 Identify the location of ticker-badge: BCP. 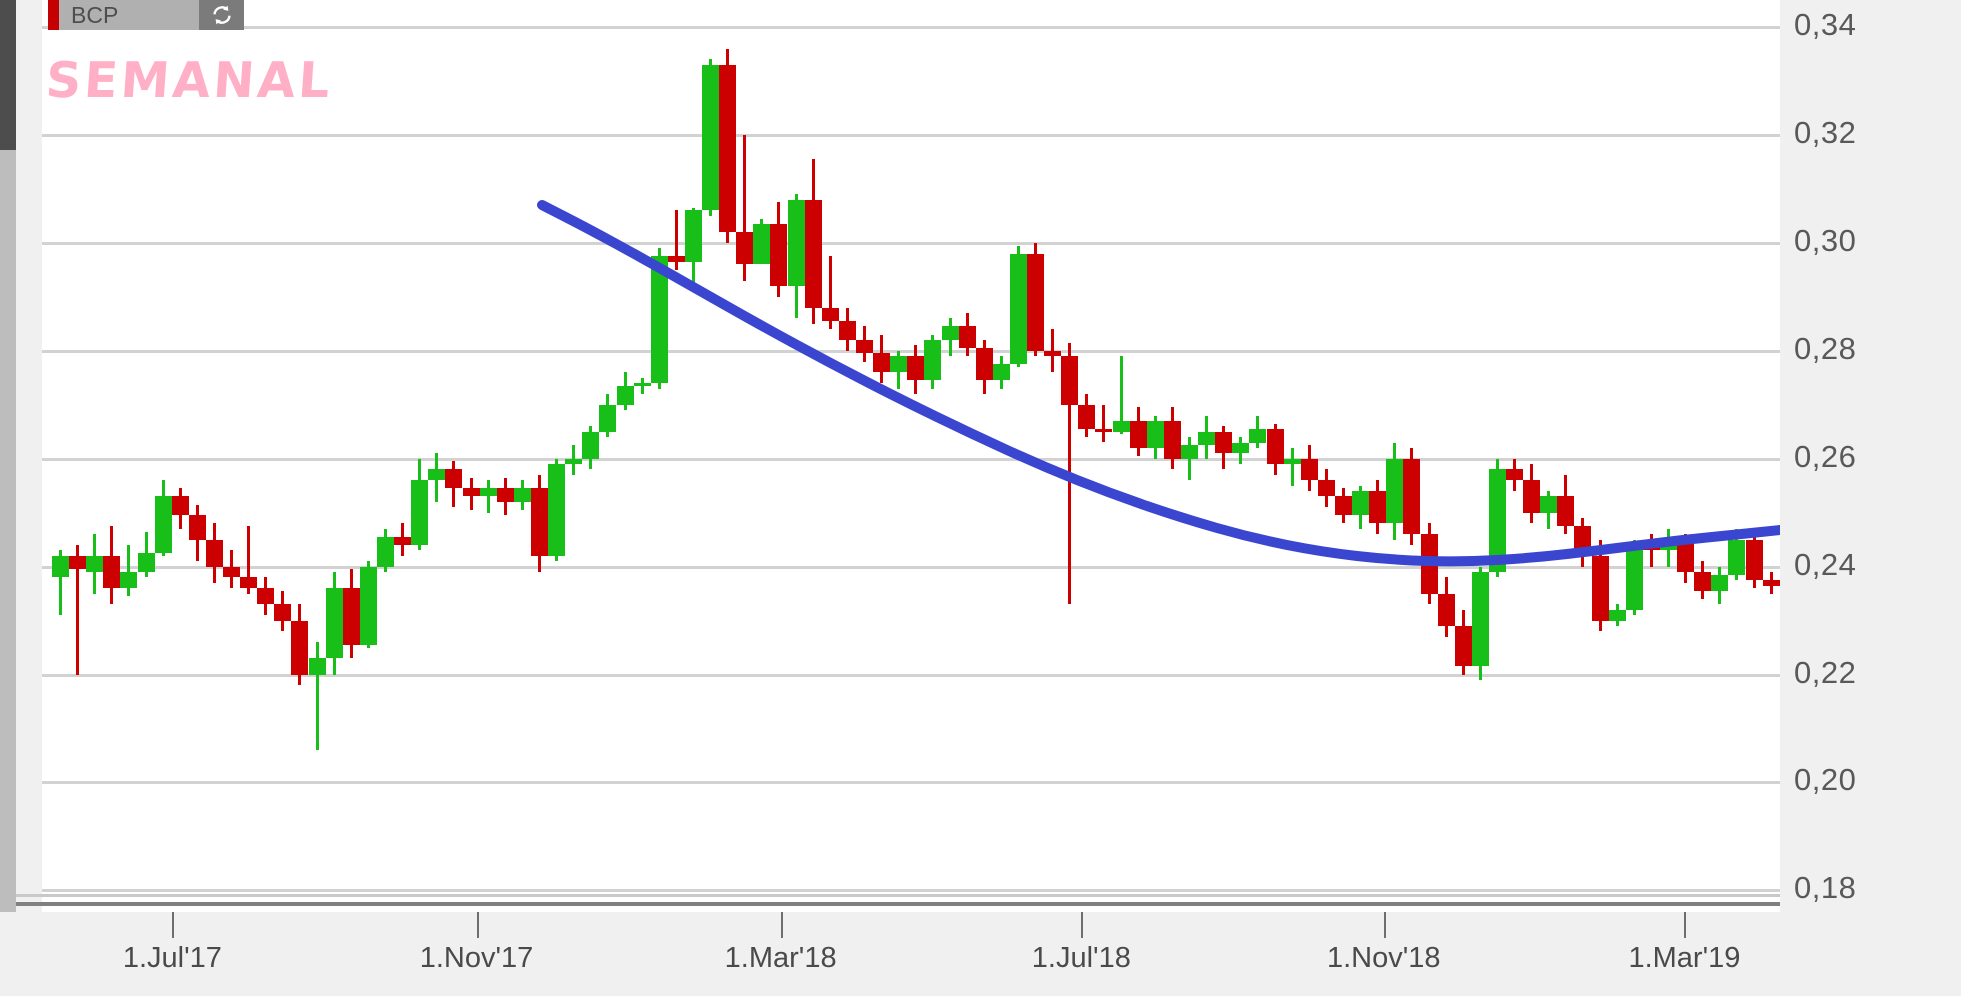
(146, 15).